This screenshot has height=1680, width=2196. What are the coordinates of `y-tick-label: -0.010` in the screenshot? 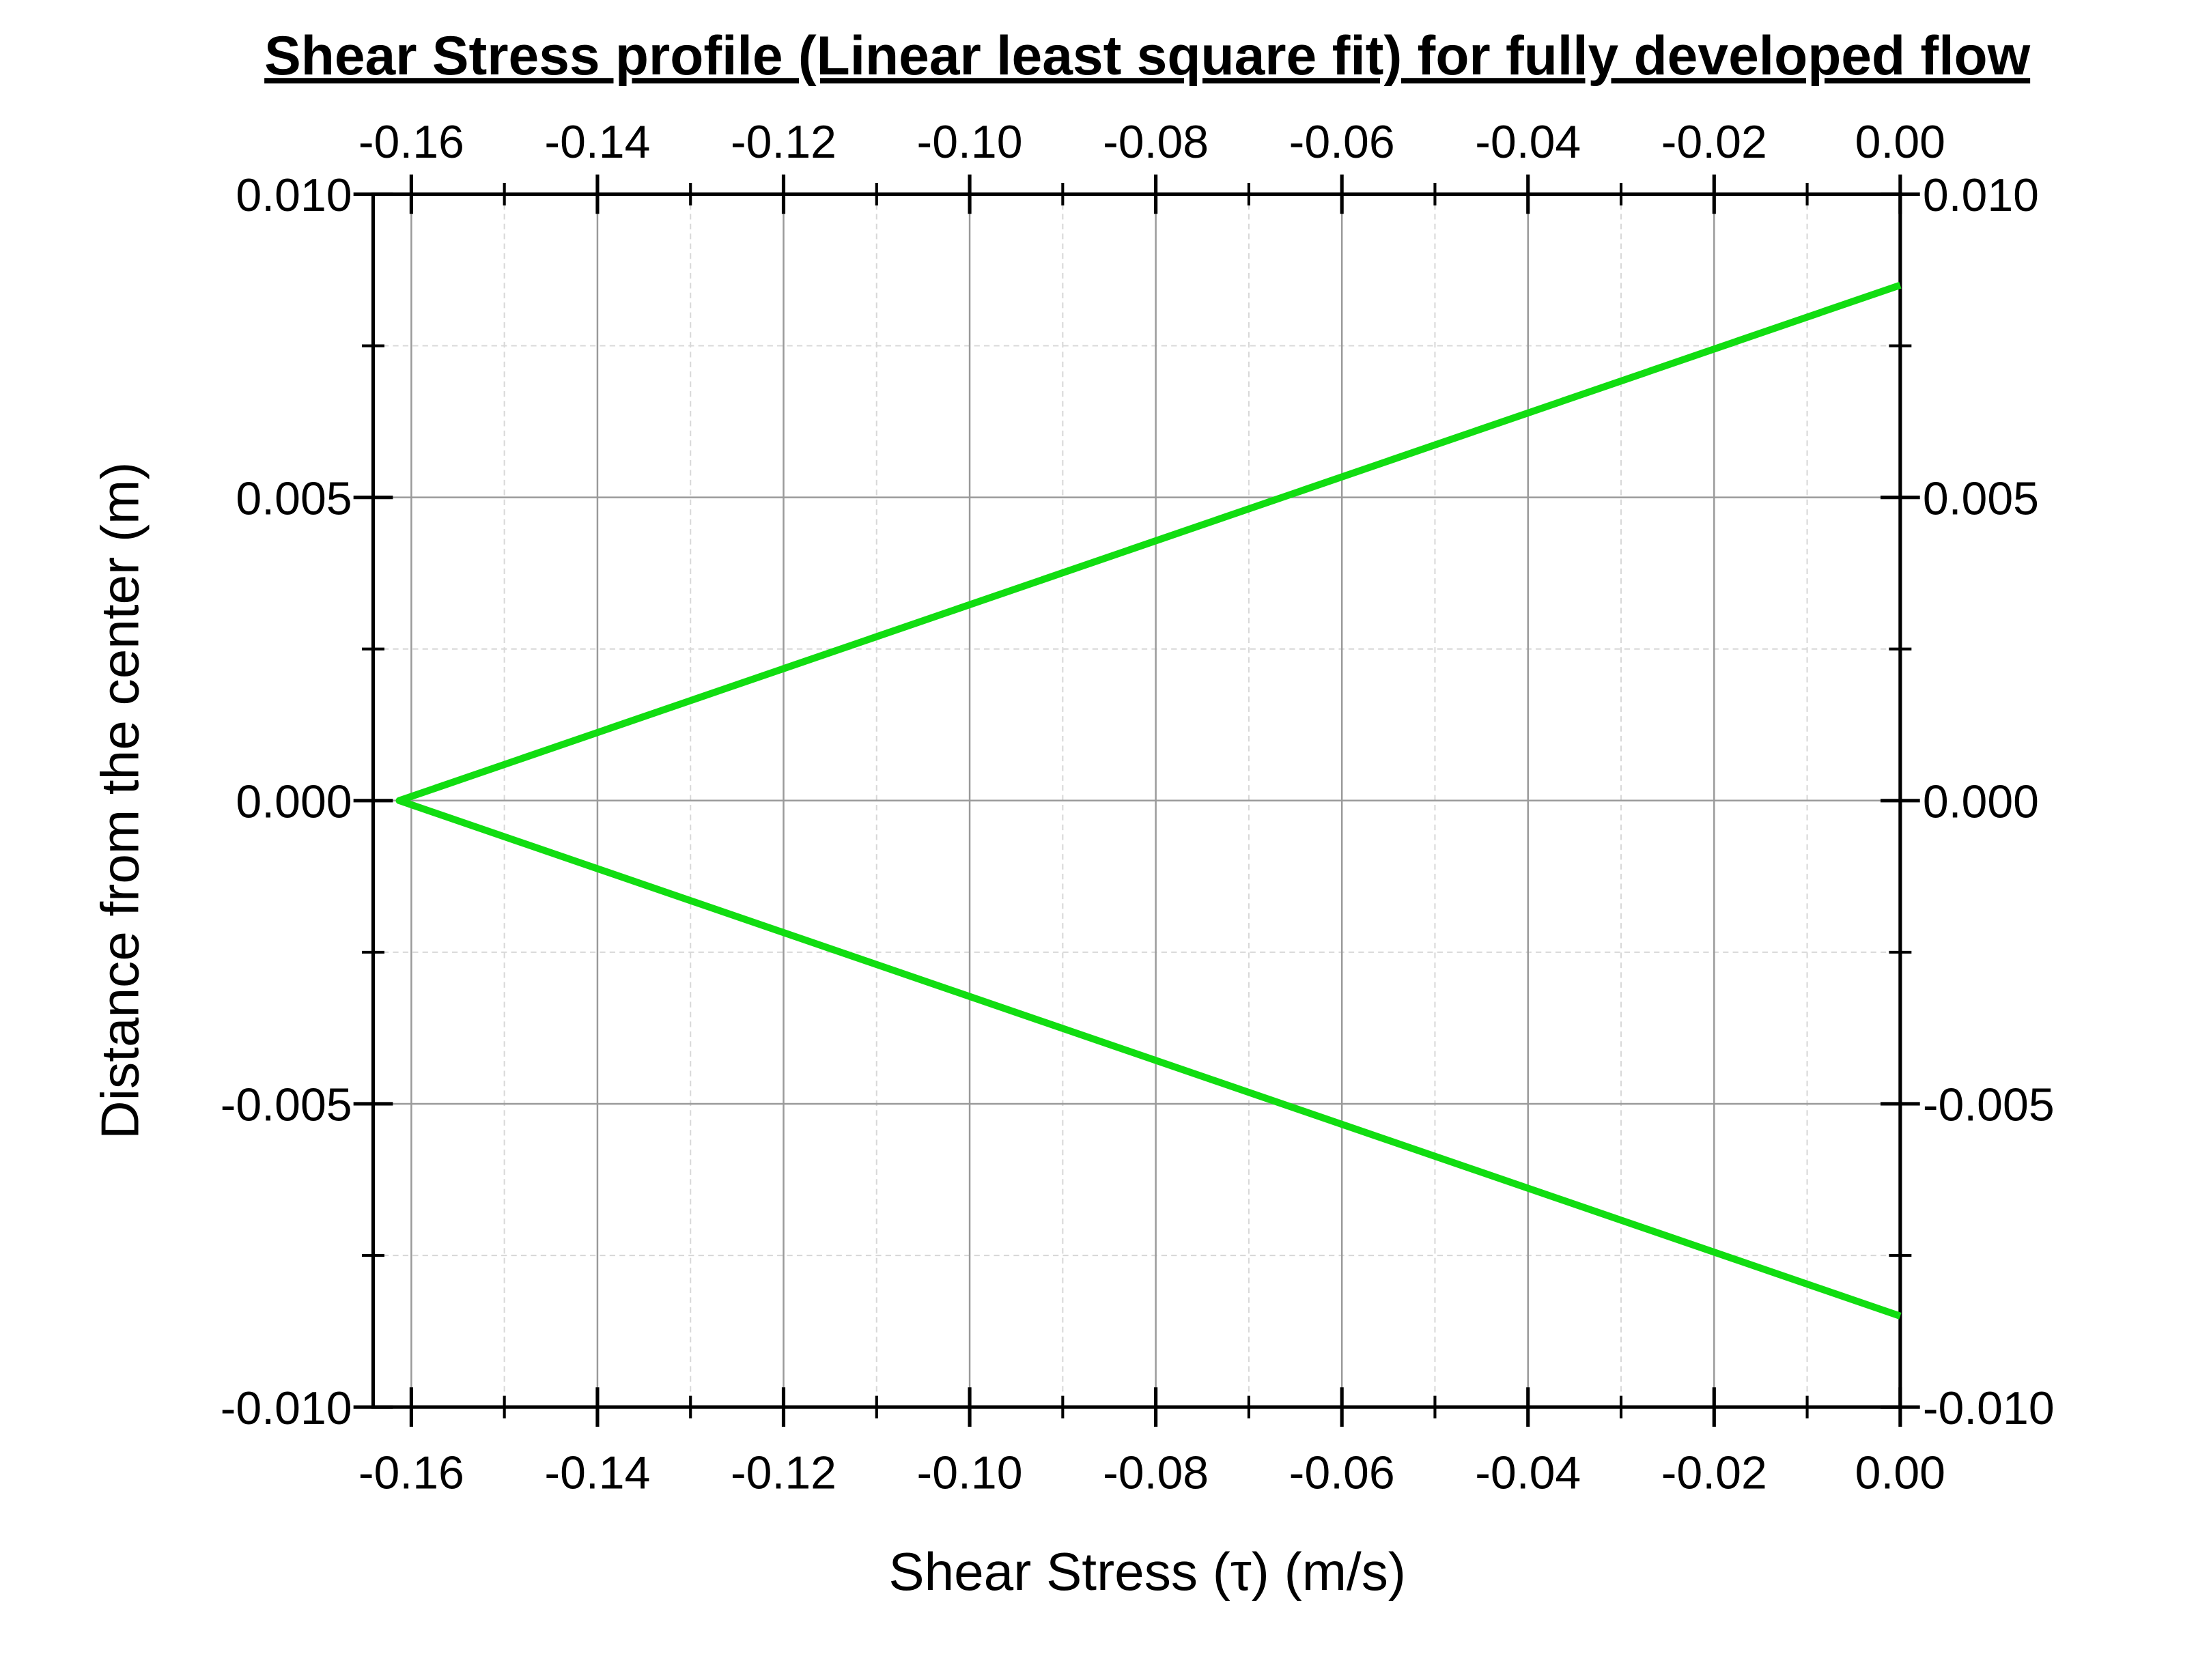 It's located at (287, 1408).